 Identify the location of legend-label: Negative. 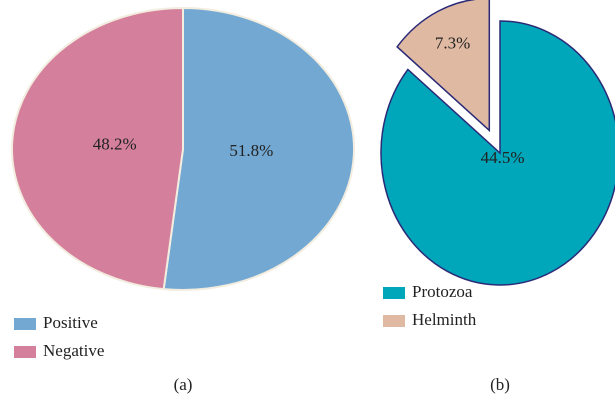
(73, 350).